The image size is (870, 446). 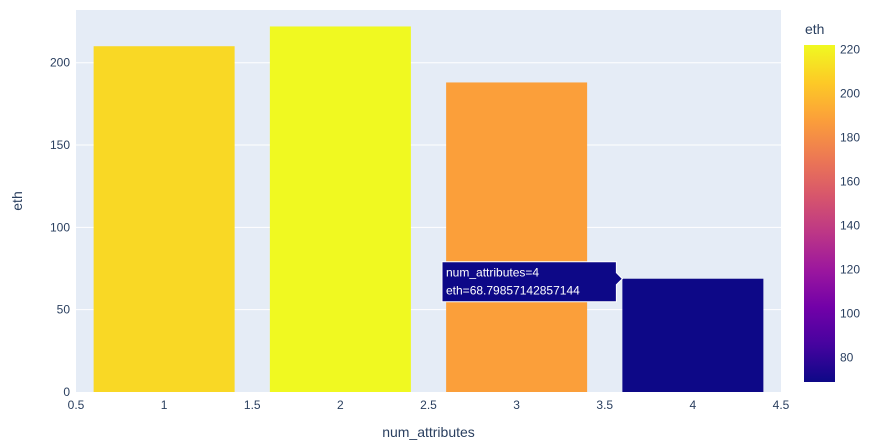 I want to click on tooltip-box, so click(x=532, y=282).